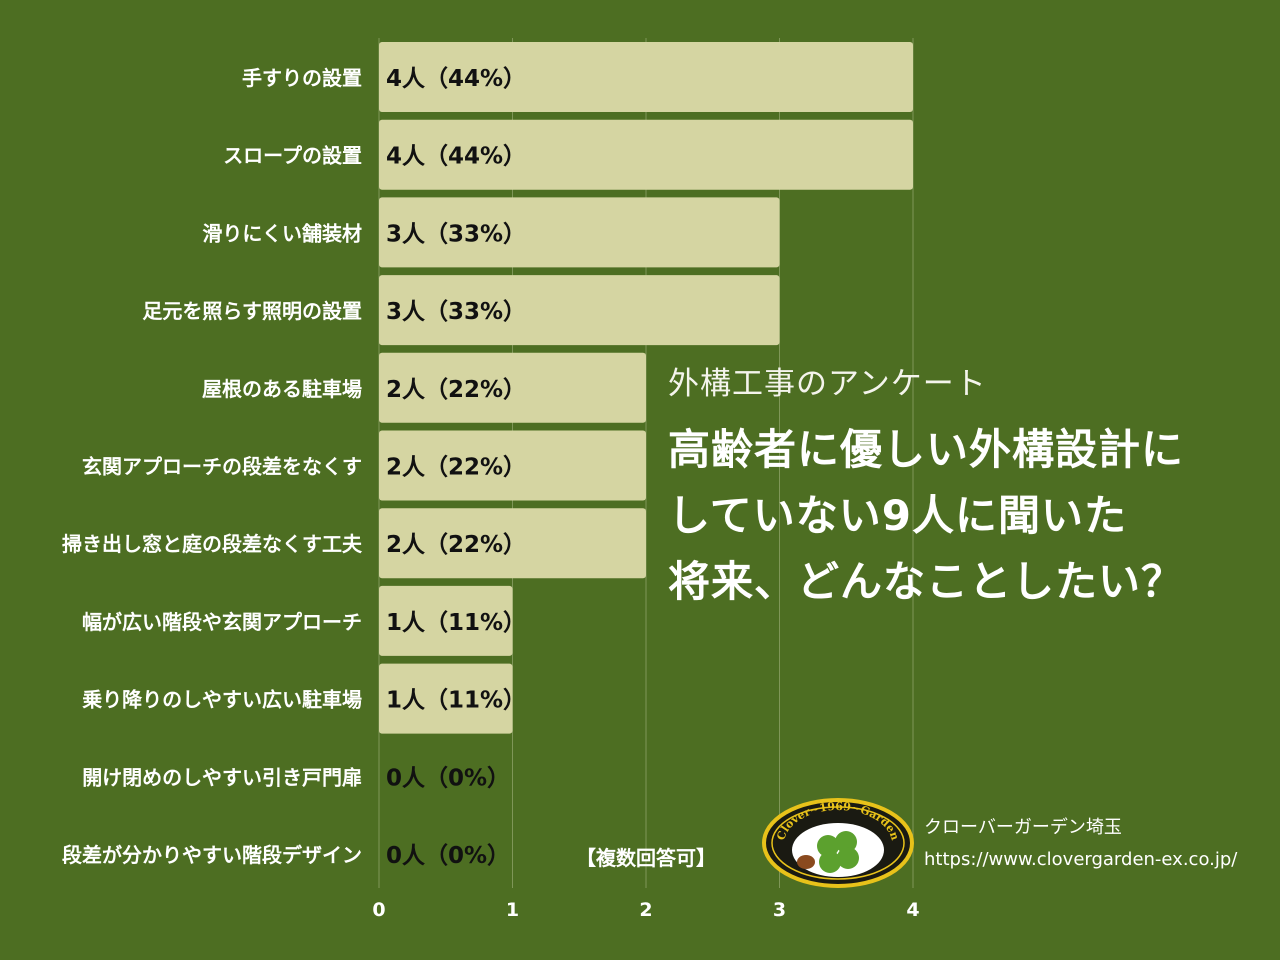 The image size is (1280, 960). What do you see at coordinates (1023, 827) in the screenshot?
I see `company-name: クローバーガーデン埼玉` at bounding box center [1023, 827].